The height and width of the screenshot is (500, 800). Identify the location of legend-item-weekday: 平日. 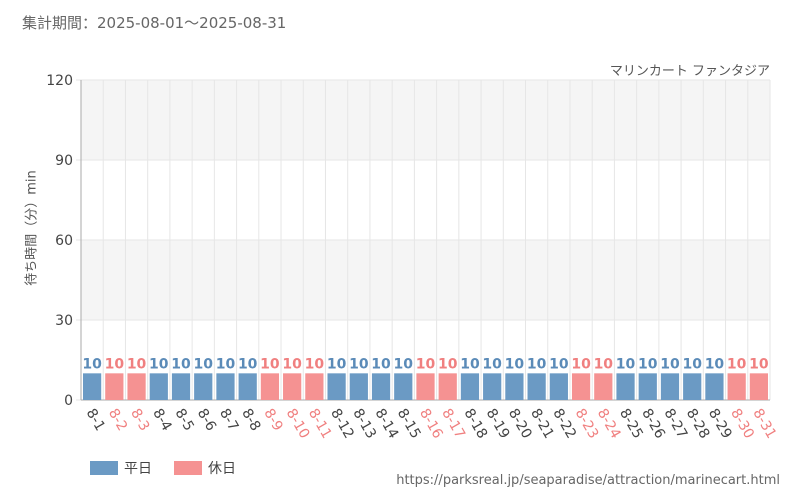
(121, 468).